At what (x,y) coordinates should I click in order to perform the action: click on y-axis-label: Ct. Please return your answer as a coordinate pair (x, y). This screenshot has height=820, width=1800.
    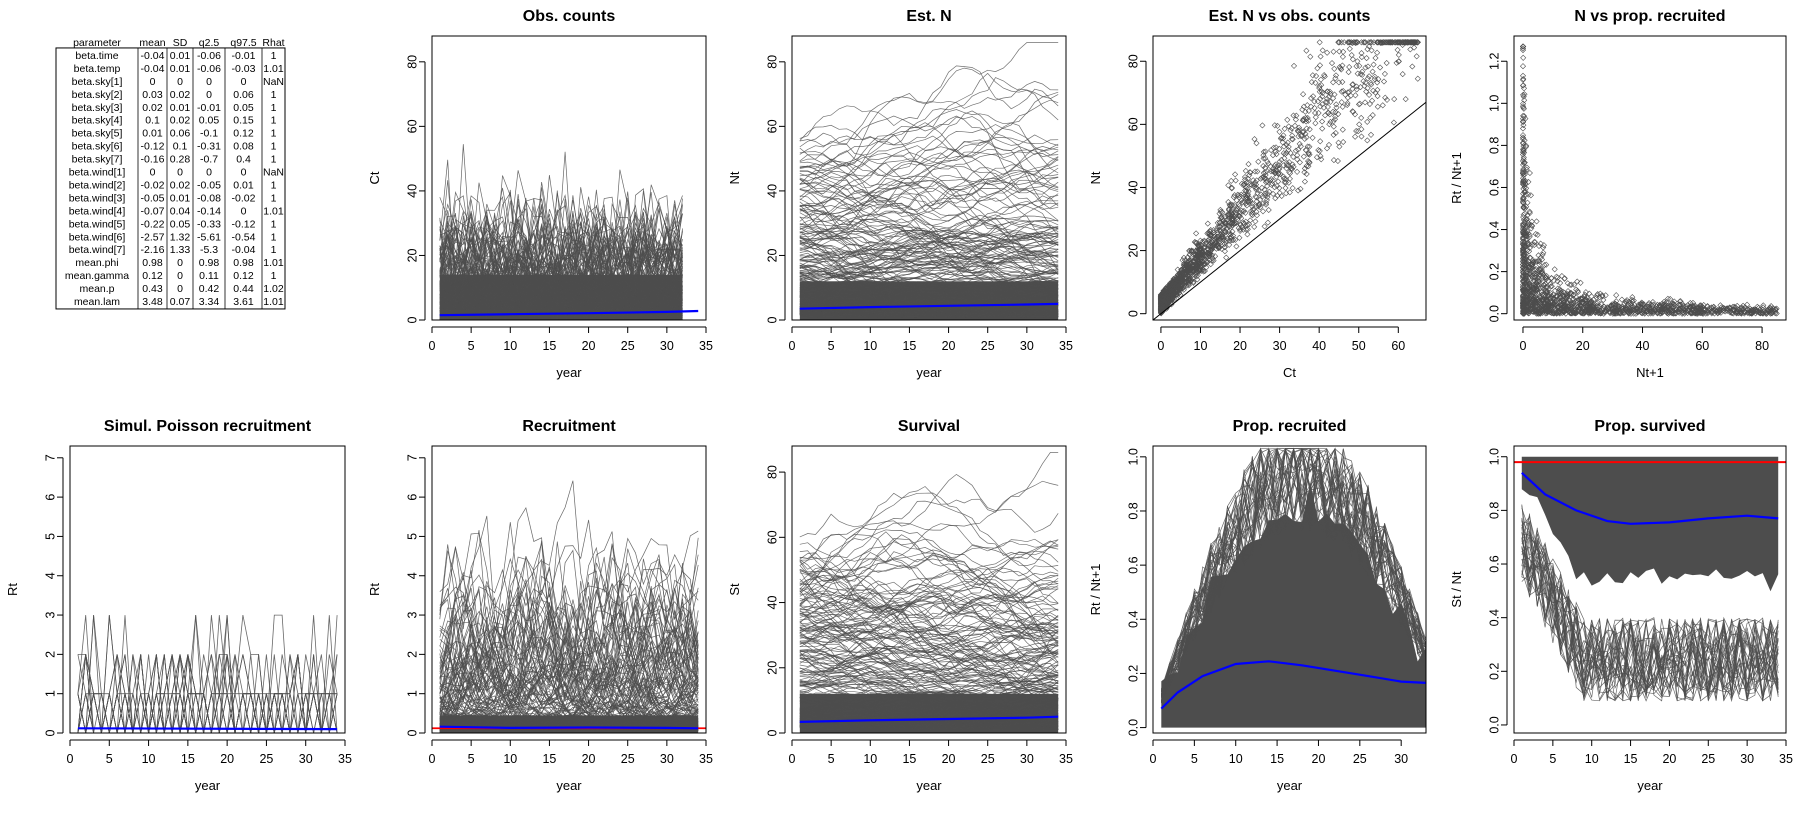
    Looking at the image, I should click on (374, 177).